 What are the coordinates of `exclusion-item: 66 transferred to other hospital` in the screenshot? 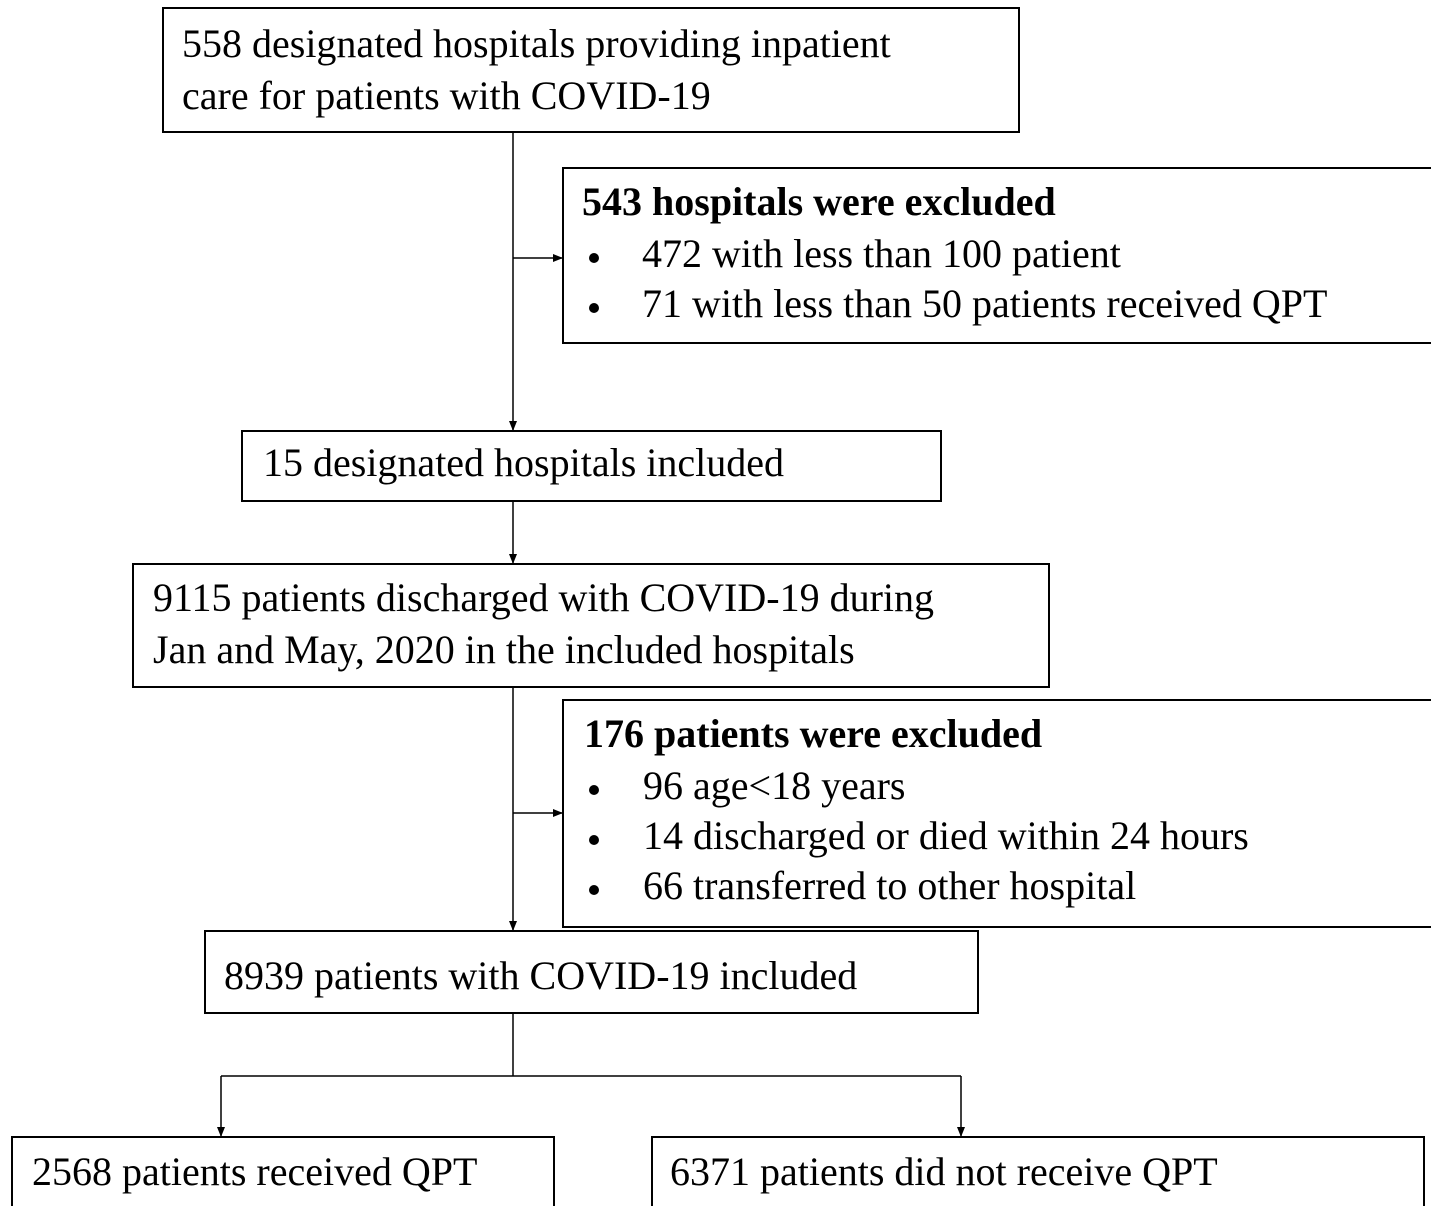 It's located at (889, 885).